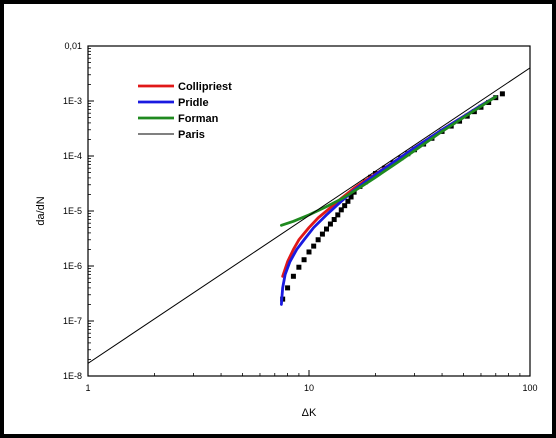 The width and height of the screenshot is (556, 438). Describe the element at coordinates (72, 156) in the screenshot. I see `y-tick-label: 1E-4` at that location.